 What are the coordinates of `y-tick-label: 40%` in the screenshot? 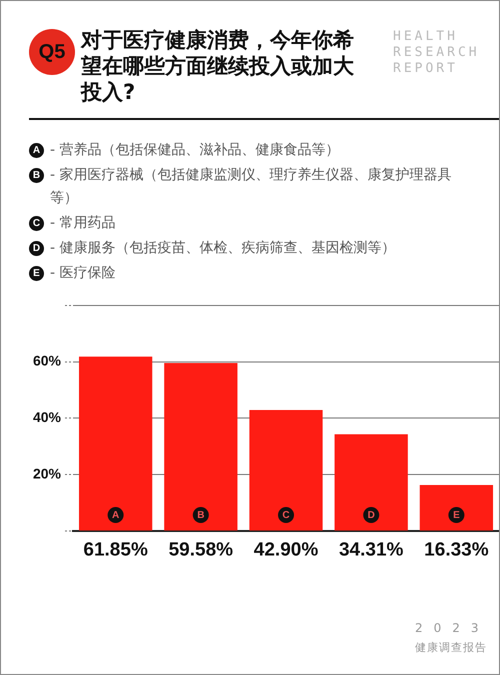 It's located at (47, 417).